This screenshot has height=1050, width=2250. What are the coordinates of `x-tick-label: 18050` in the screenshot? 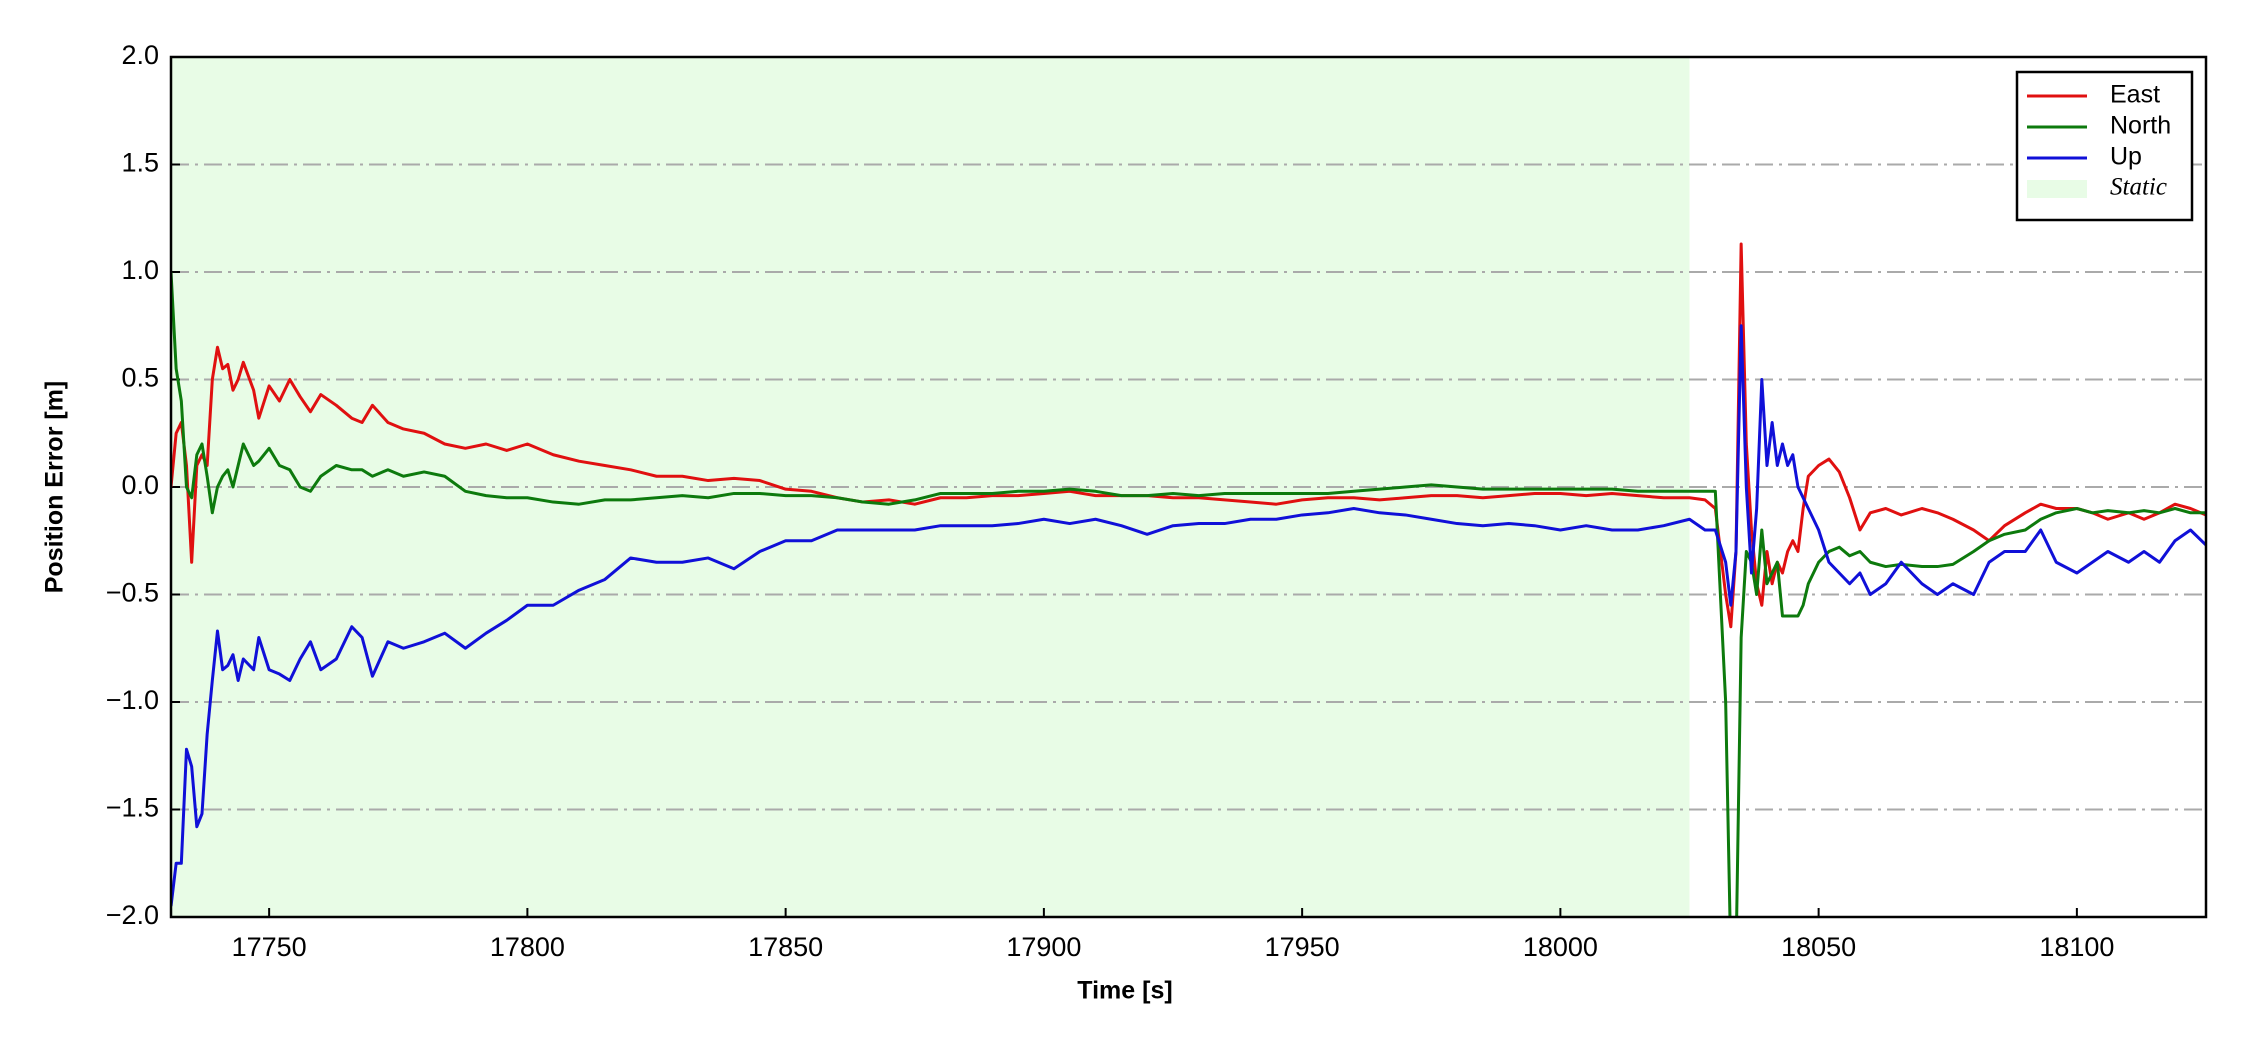 It's located at (1818, 947).